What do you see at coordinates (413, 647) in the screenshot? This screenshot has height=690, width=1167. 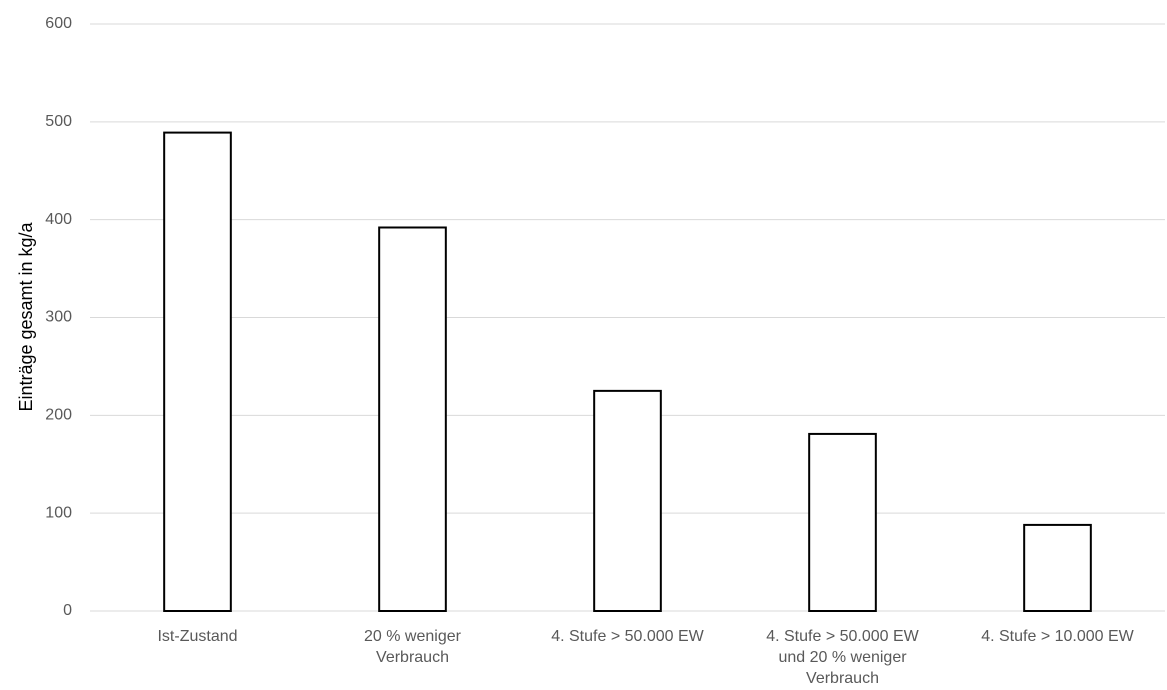 I see `x-tick-label: 20 % weniger Verbrauch` at bounding box center [413, 647].